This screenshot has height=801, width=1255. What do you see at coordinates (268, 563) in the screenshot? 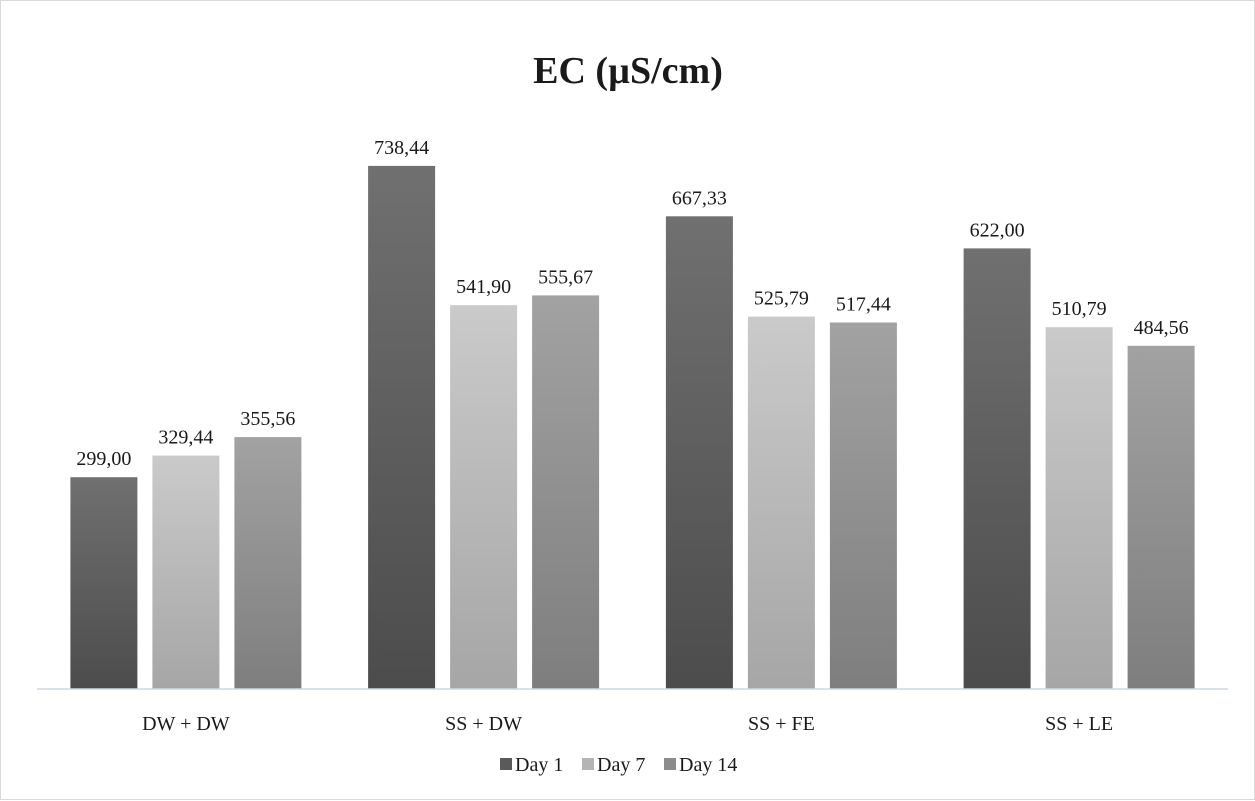
I see `bar-day-14-dw-dw` at bounding box center [268, 563].